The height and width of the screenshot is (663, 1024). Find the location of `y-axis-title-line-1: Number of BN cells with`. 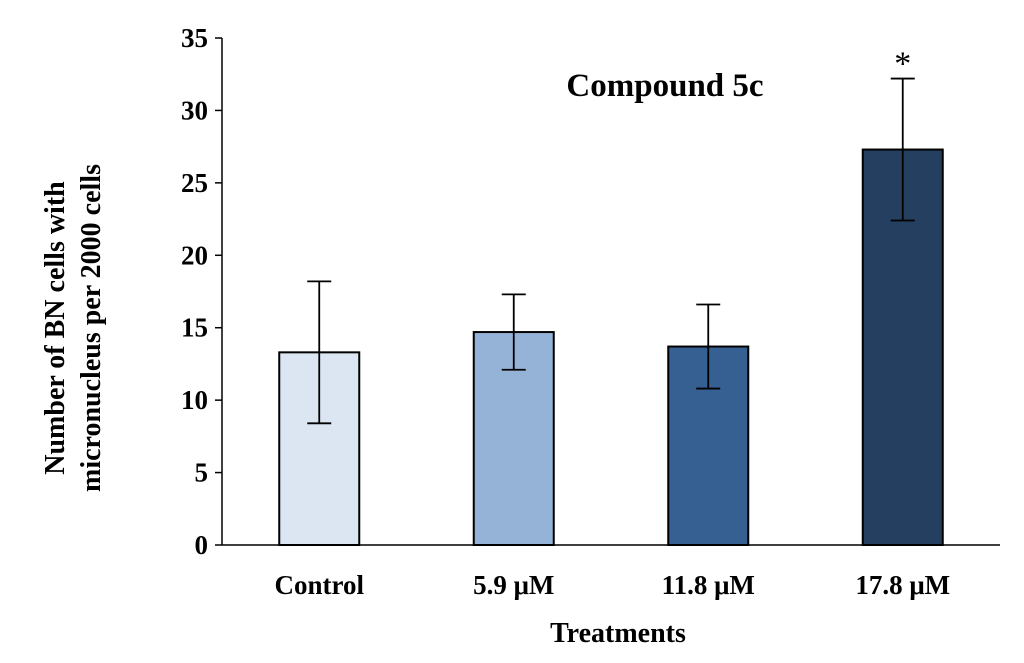

y-axis-title-line-1: Number of BN cells with is located at coordinates (55, 328).